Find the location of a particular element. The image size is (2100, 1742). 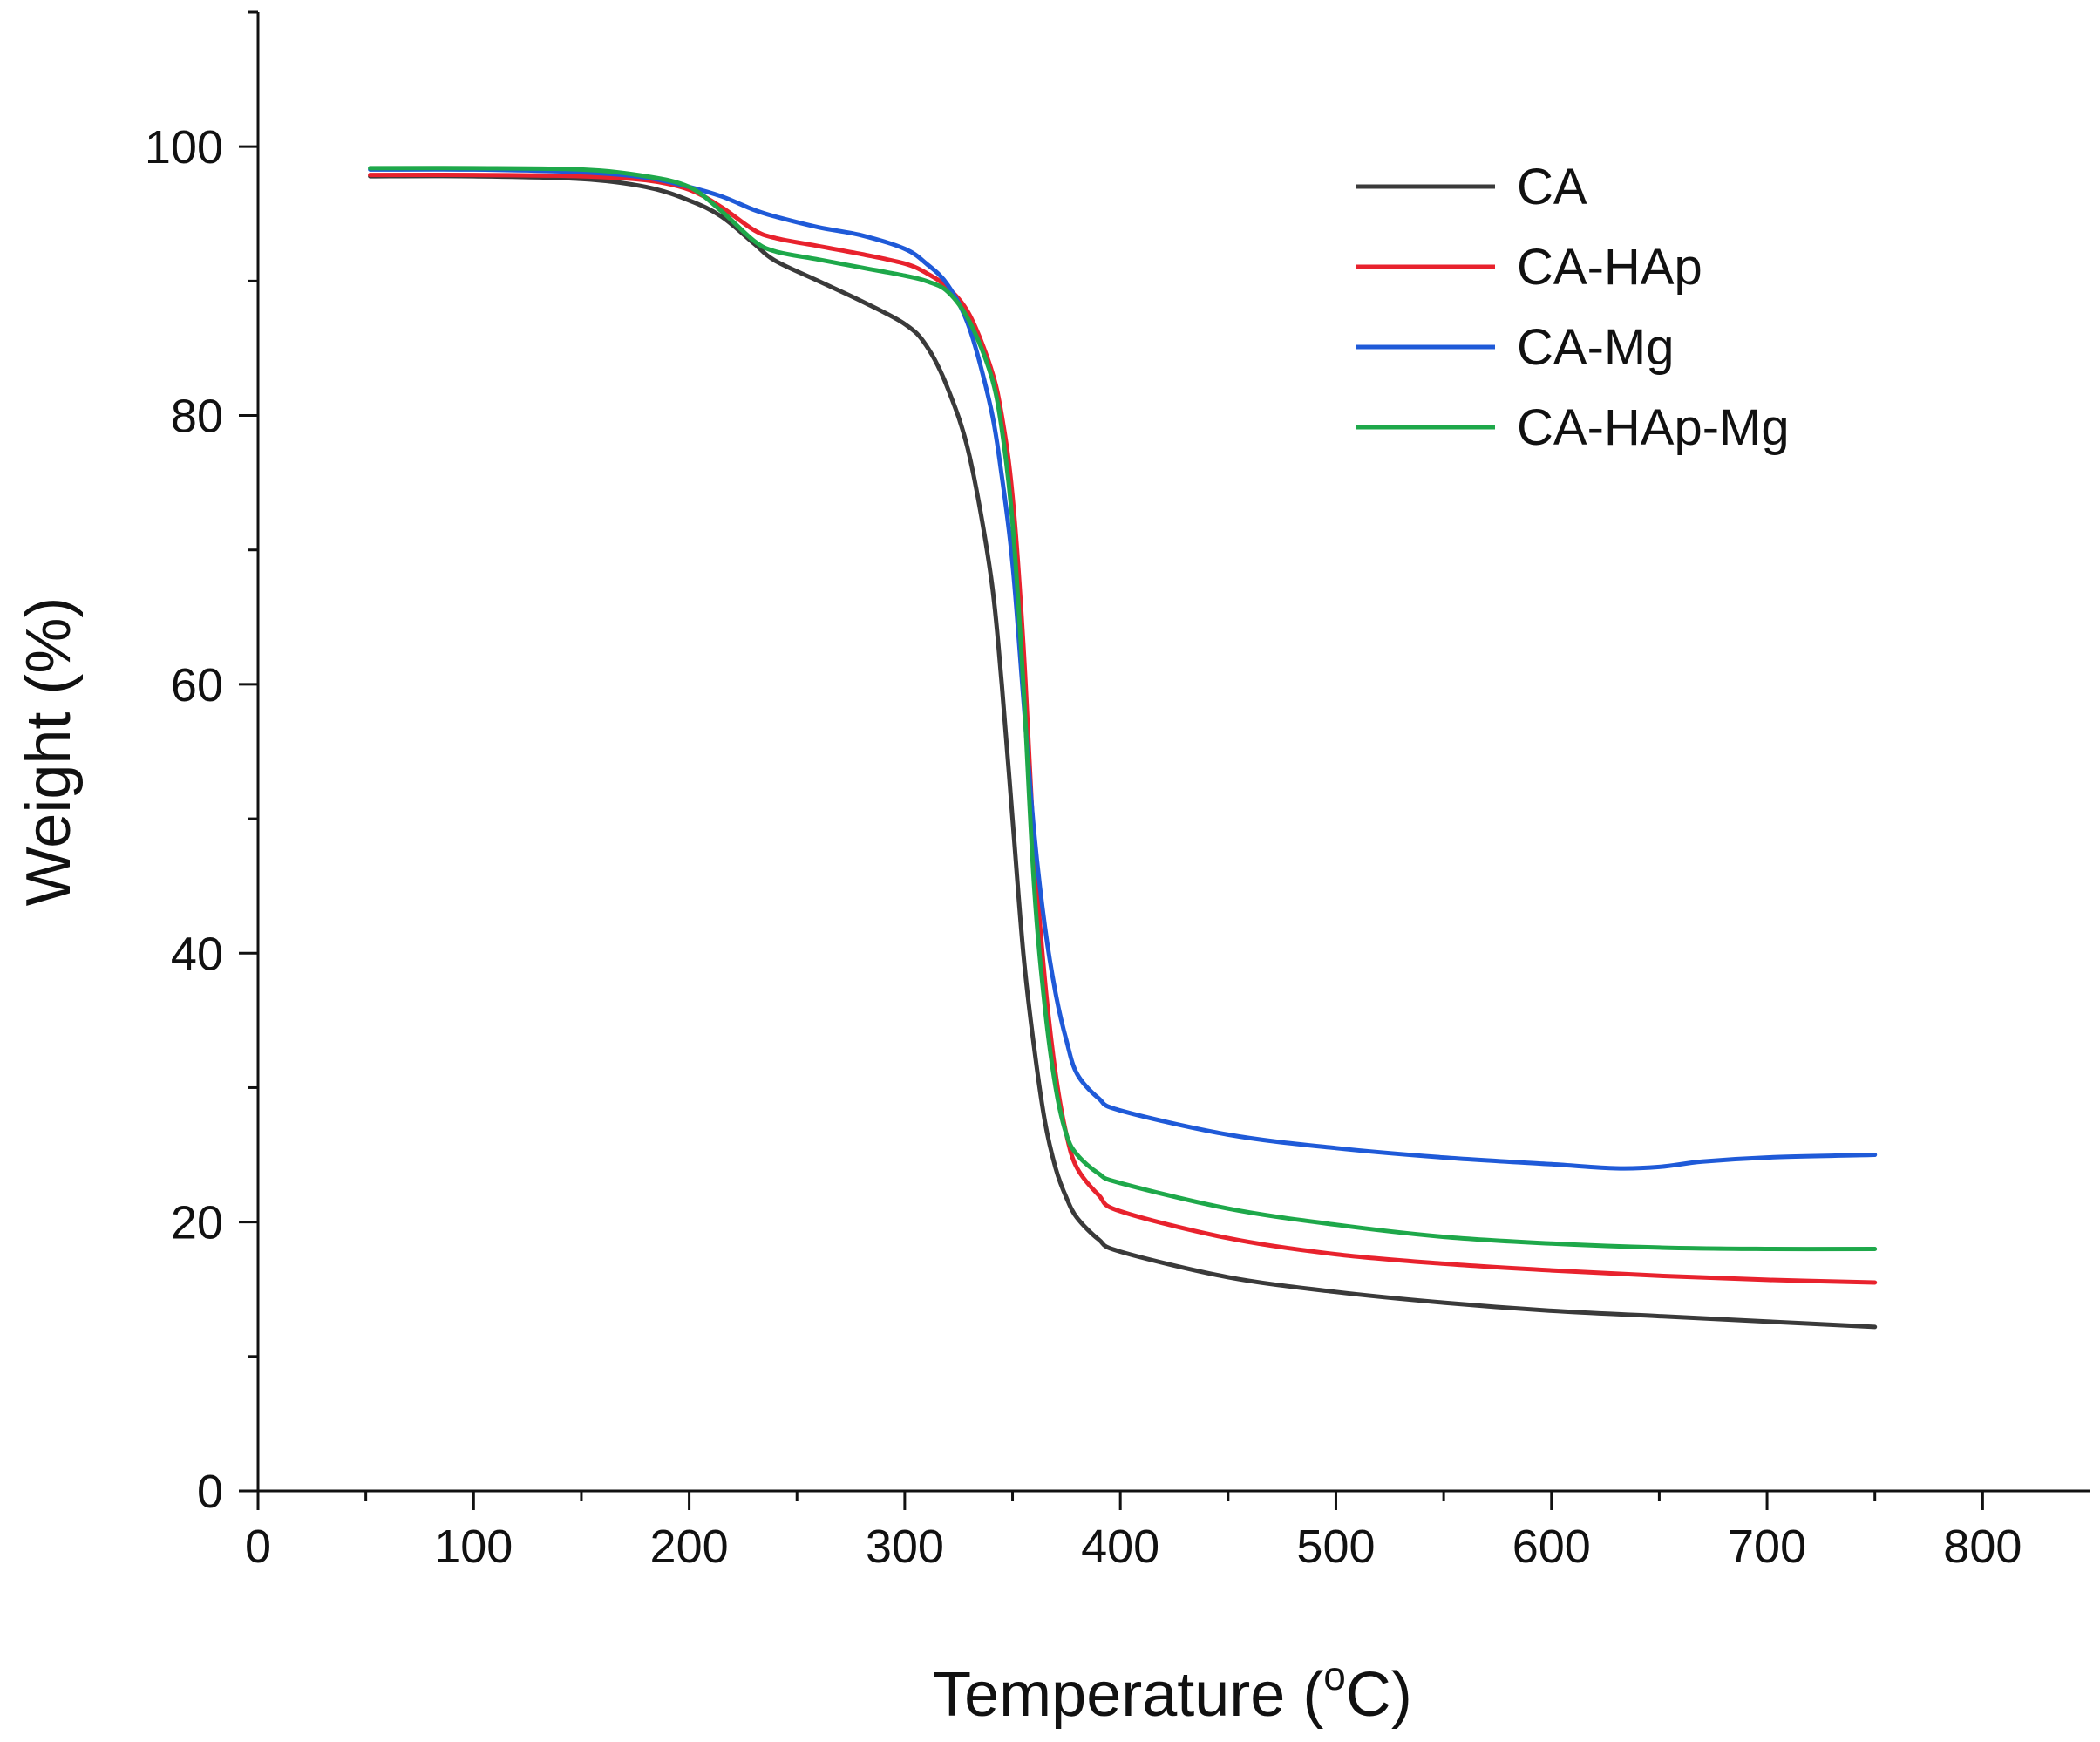

y-tick-label: 0 is located at coordinates (210, 1492).